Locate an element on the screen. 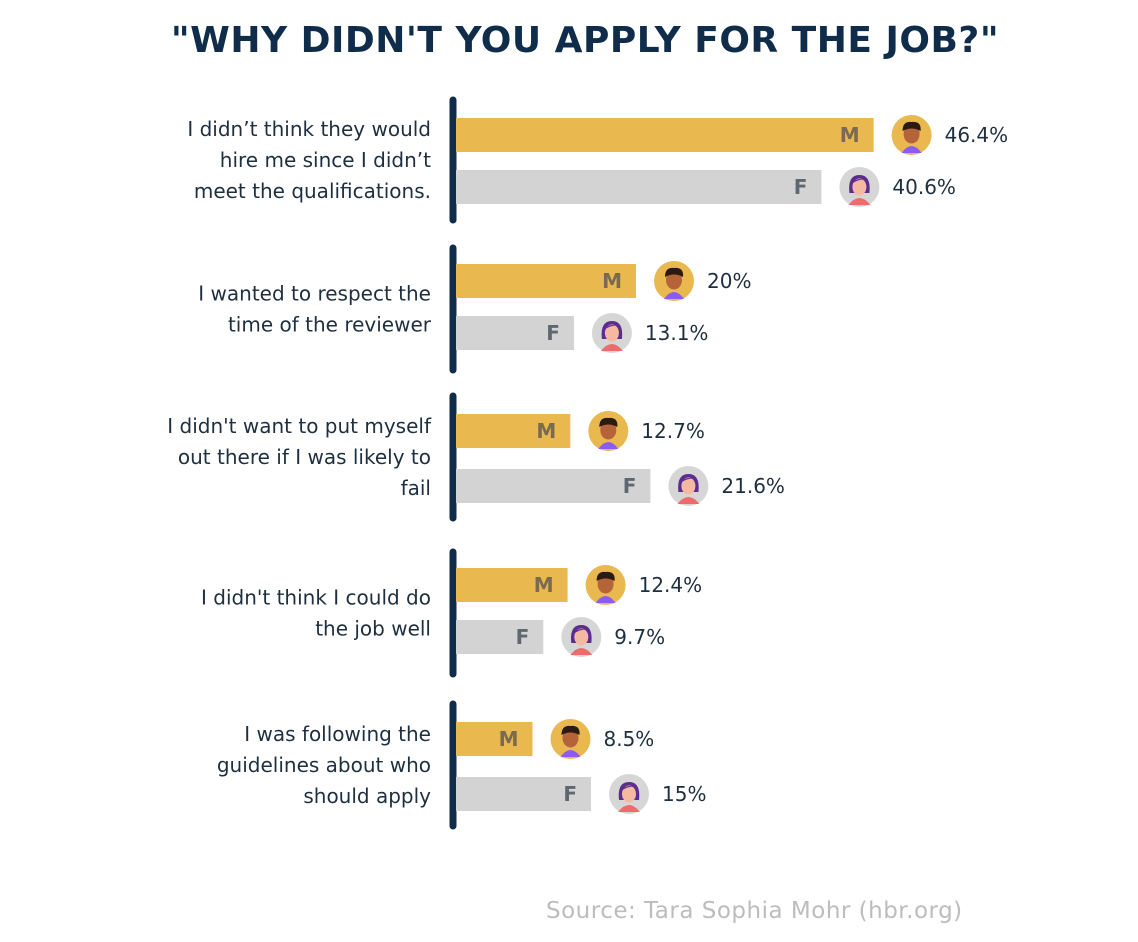 This screenshot has height=942, width=1138. value-label: 12.4% is located at coordinates (671, 585).